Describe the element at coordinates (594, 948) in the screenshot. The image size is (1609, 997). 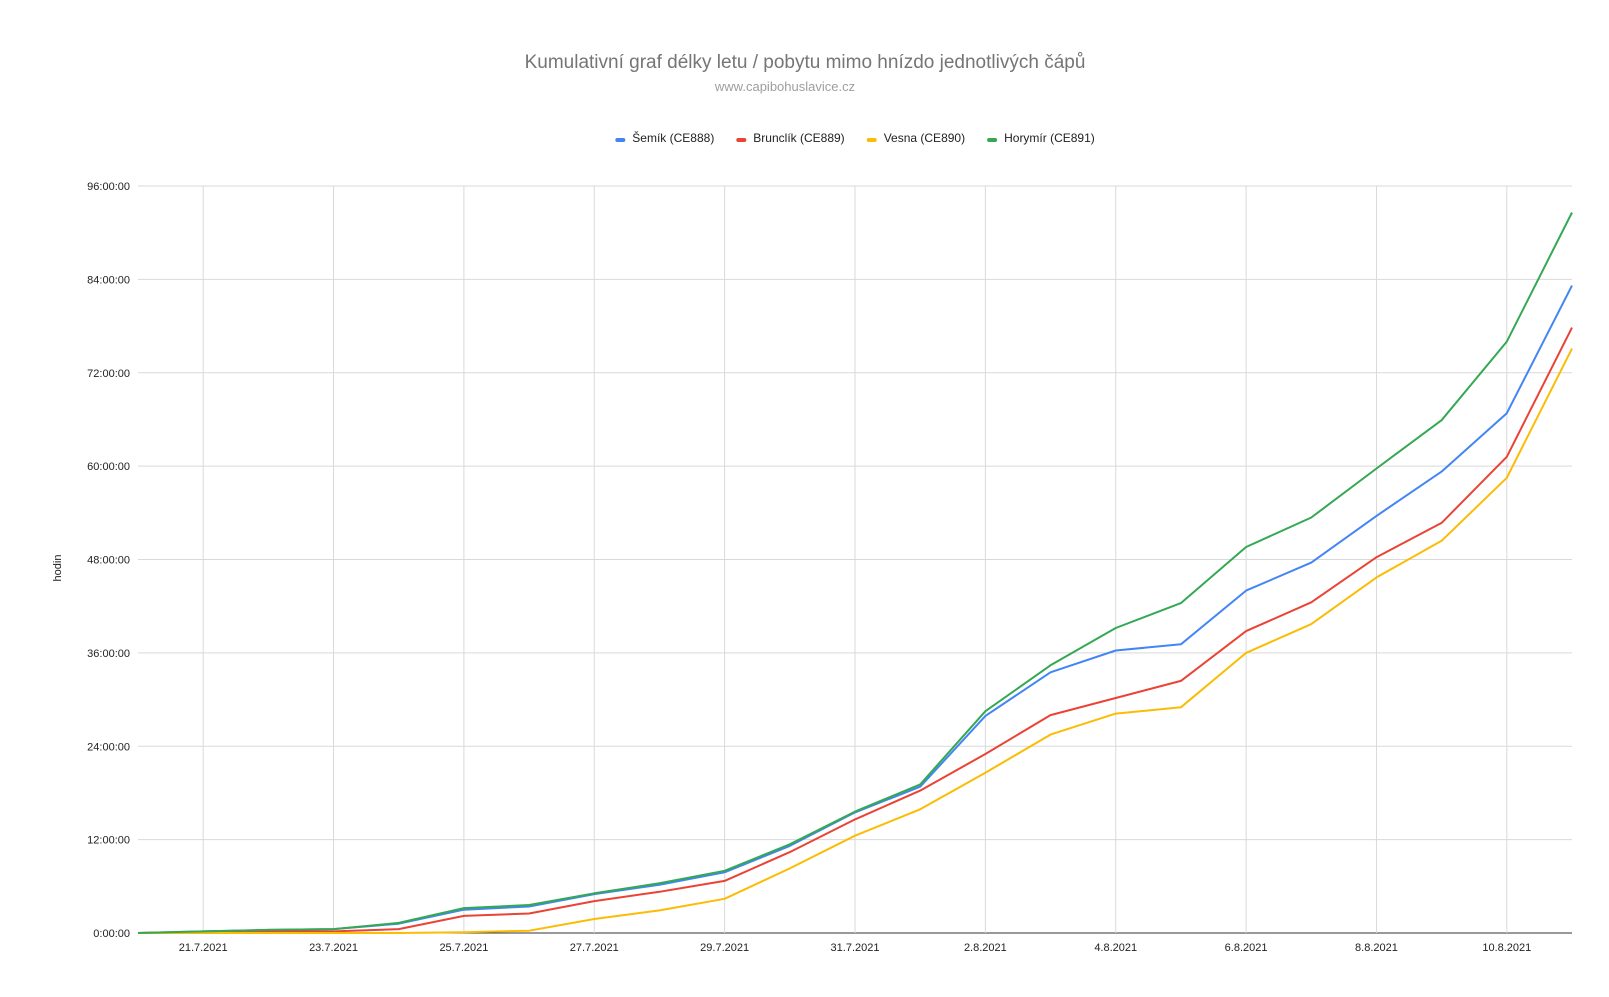
I see `x-tick-label: 27.7.2021` at that location.